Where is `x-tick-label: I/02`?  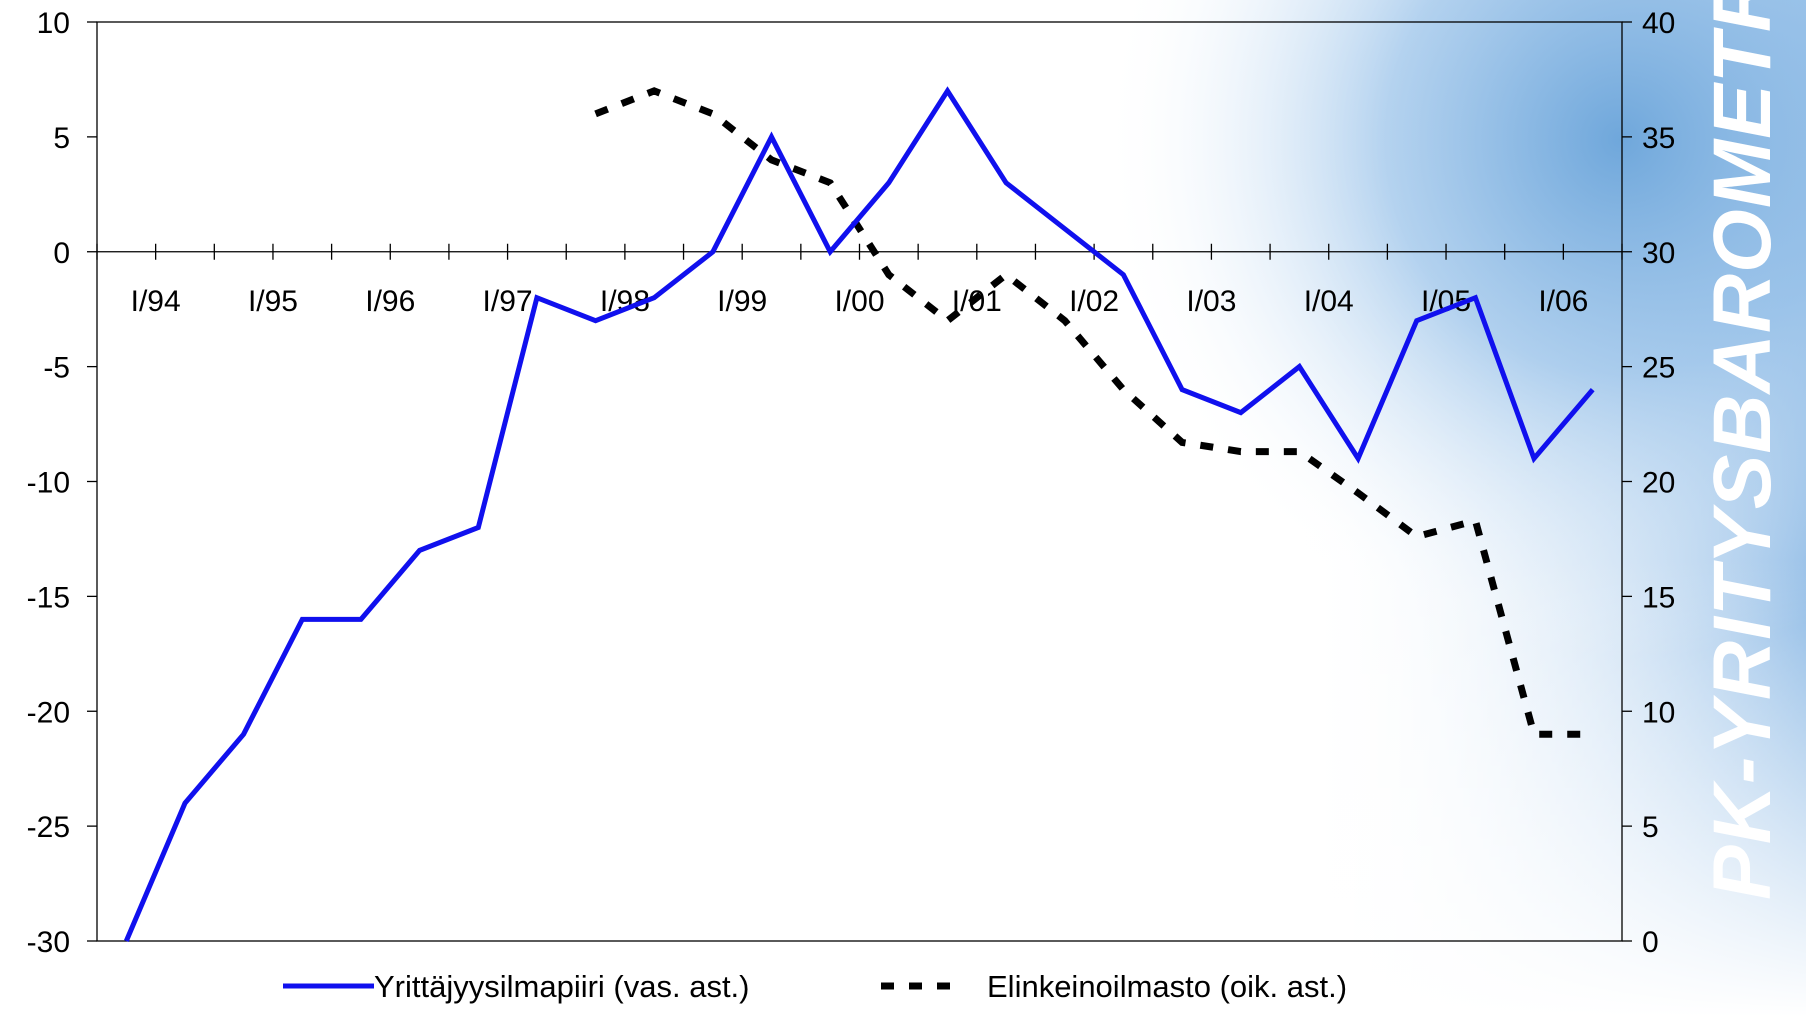
x-tick-label: I/02 is located at coordinates (1094, 301).